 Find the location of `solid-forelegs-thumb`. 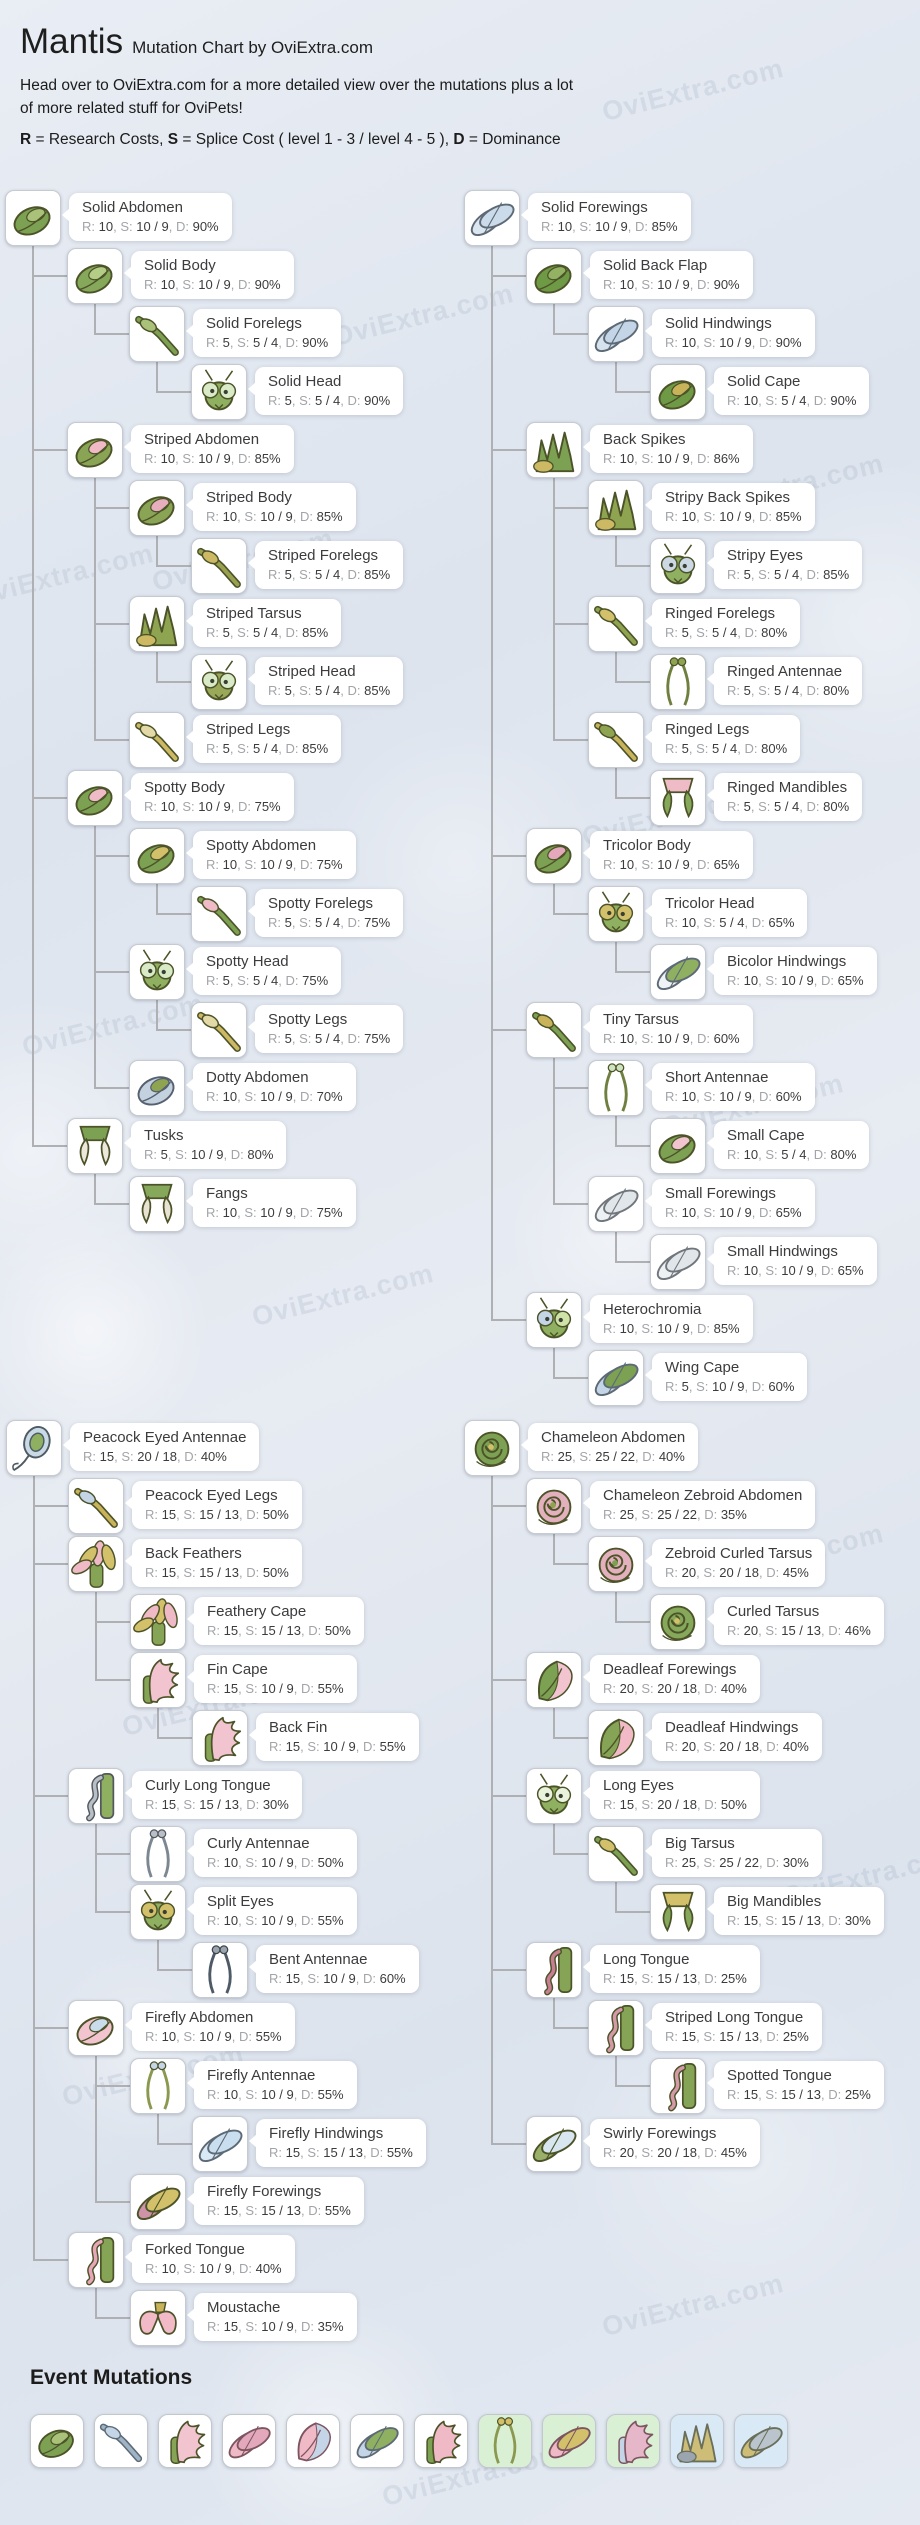

solid-forelegs-thumb is located at coordinates (157, 334).